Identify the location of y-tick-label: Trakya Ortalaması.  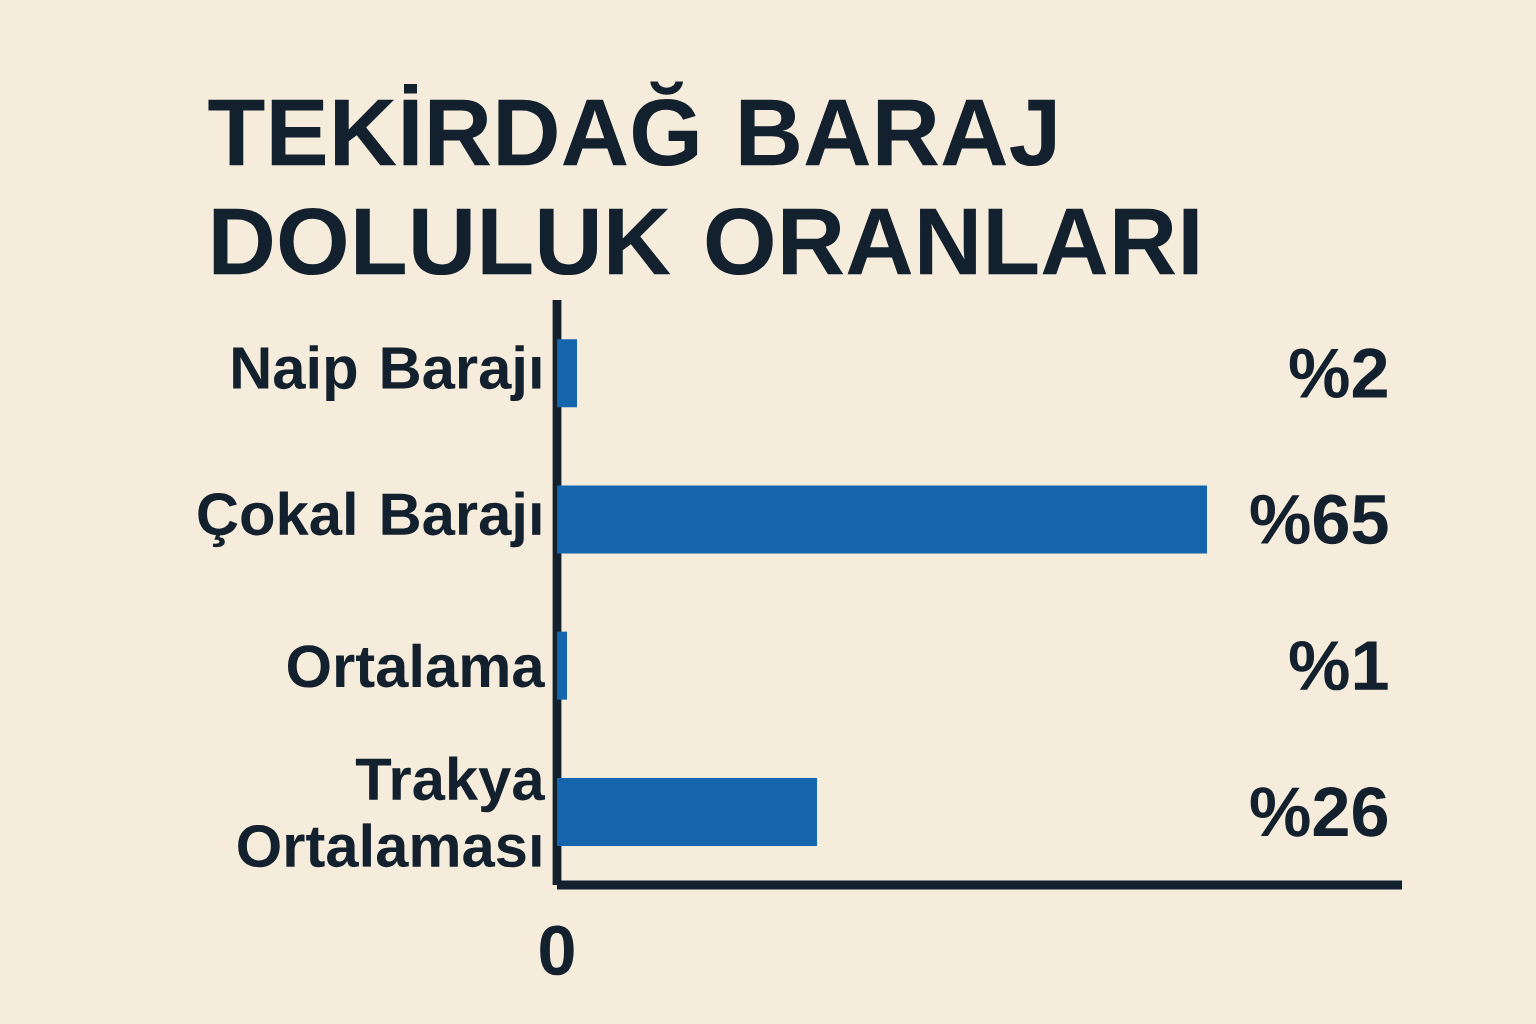
(391, 812).